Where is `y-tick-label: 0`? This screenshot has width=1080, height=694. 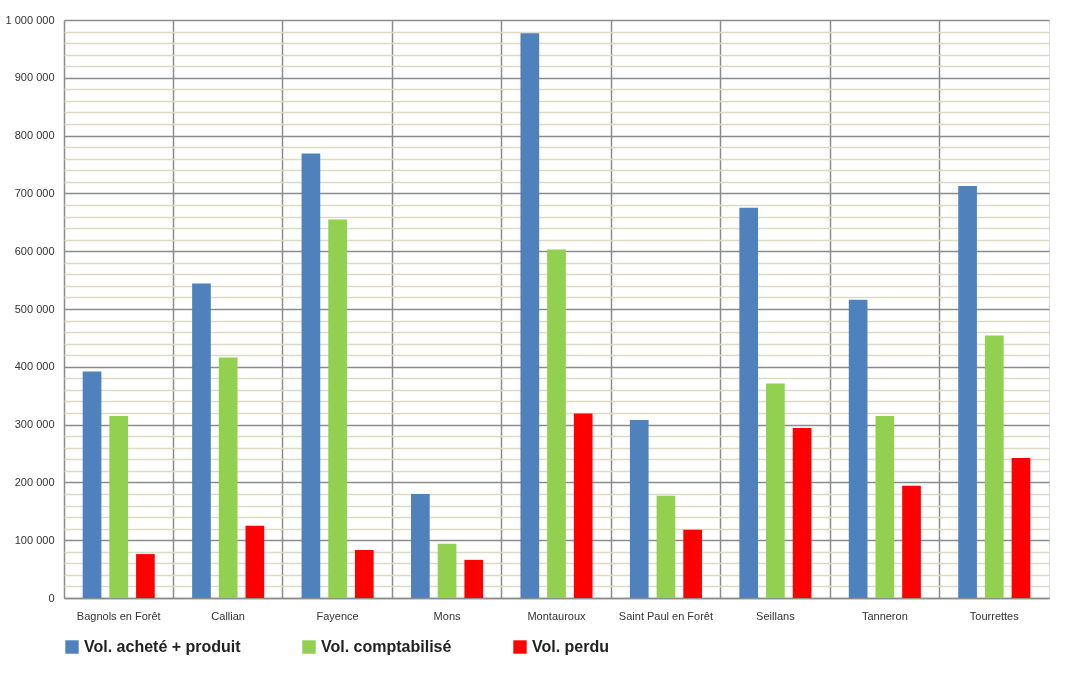 y-tick-label: 0 is located at coordinates (51, 597).